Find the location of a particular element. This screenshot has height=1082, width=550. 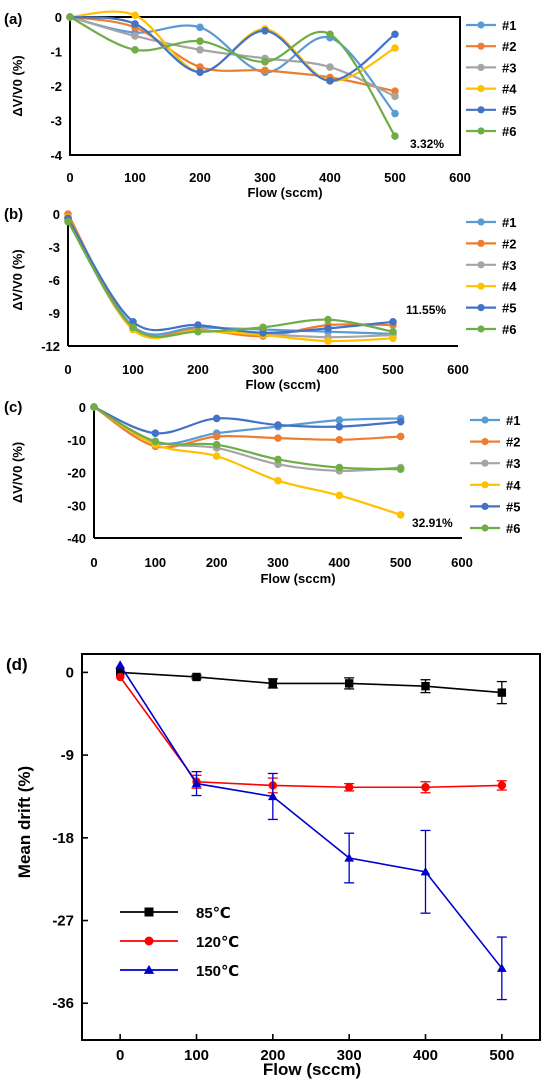

legend-item: #4 is located at coordinates (491, 286).